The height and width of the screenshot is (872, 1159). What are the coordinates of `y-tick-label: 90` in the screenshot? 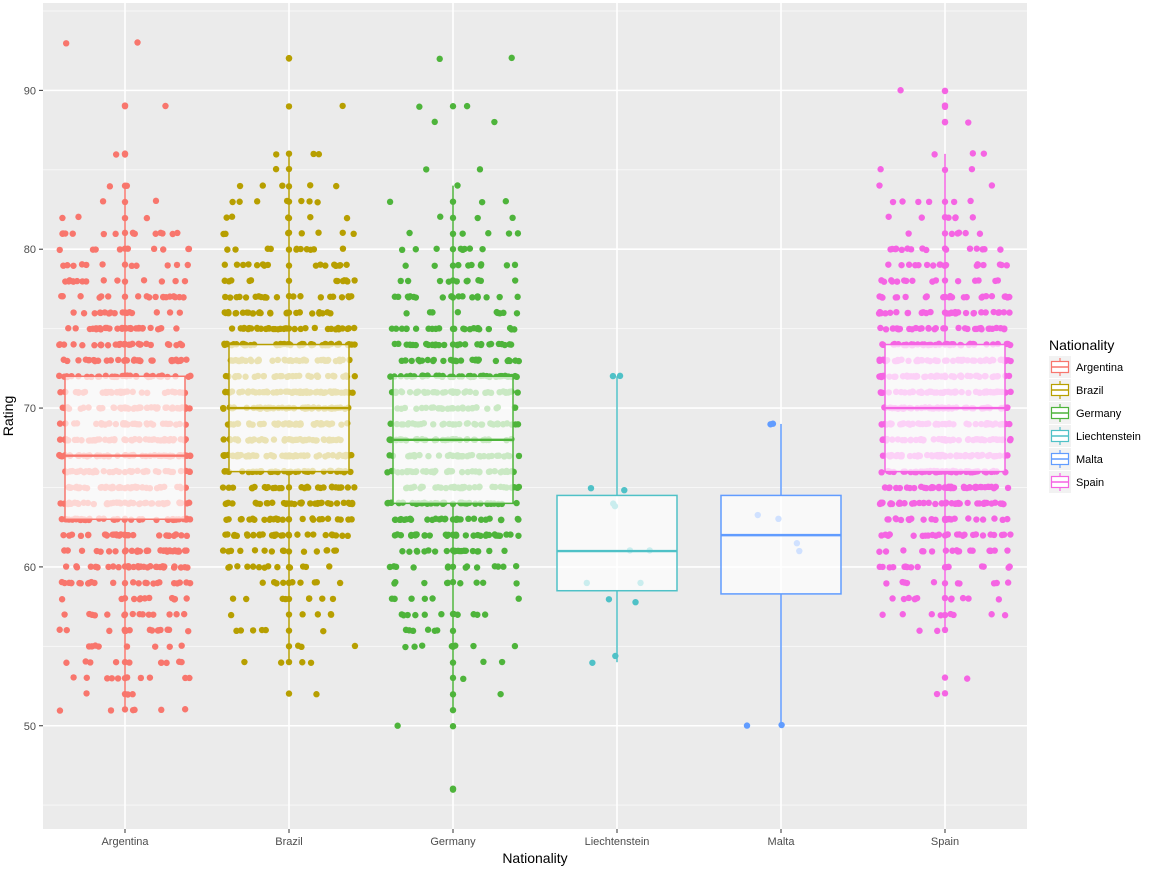 It's located at (30, 91).